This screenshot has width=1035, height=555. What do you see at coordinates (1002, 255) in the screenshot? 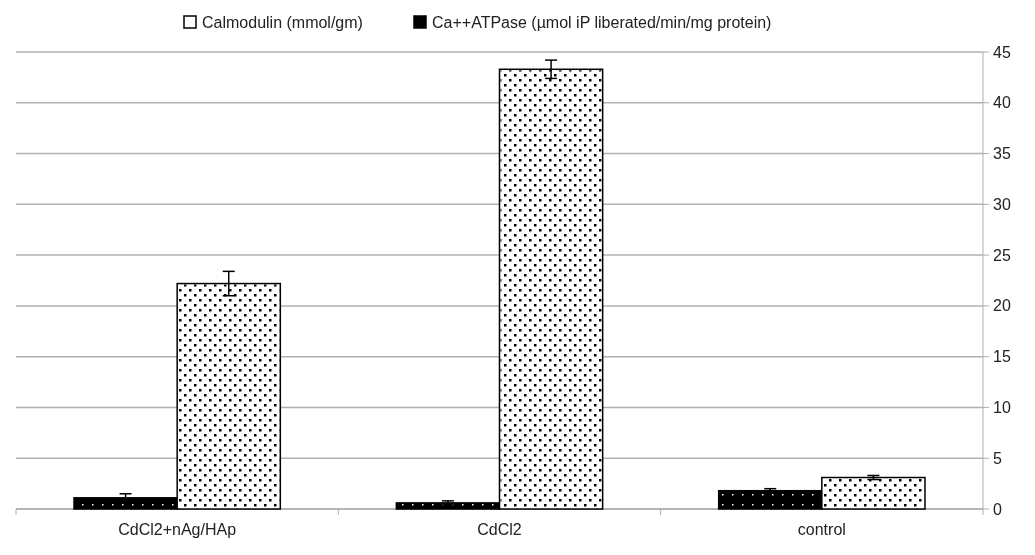
I see `y-tick-label: 25` at bounding box center [1002, 255].